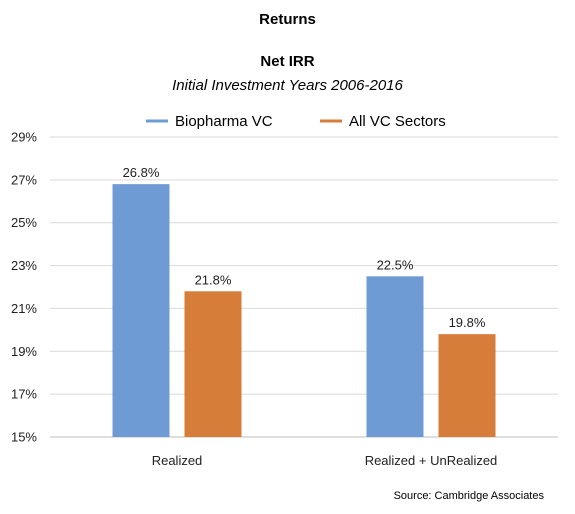 This screenshot has height=514, width=575. Describe the element at coordinates (287, 85) in the screenshot. I see `chart-subtitle-years: Initial Investment Years 2006-2016` at that location.